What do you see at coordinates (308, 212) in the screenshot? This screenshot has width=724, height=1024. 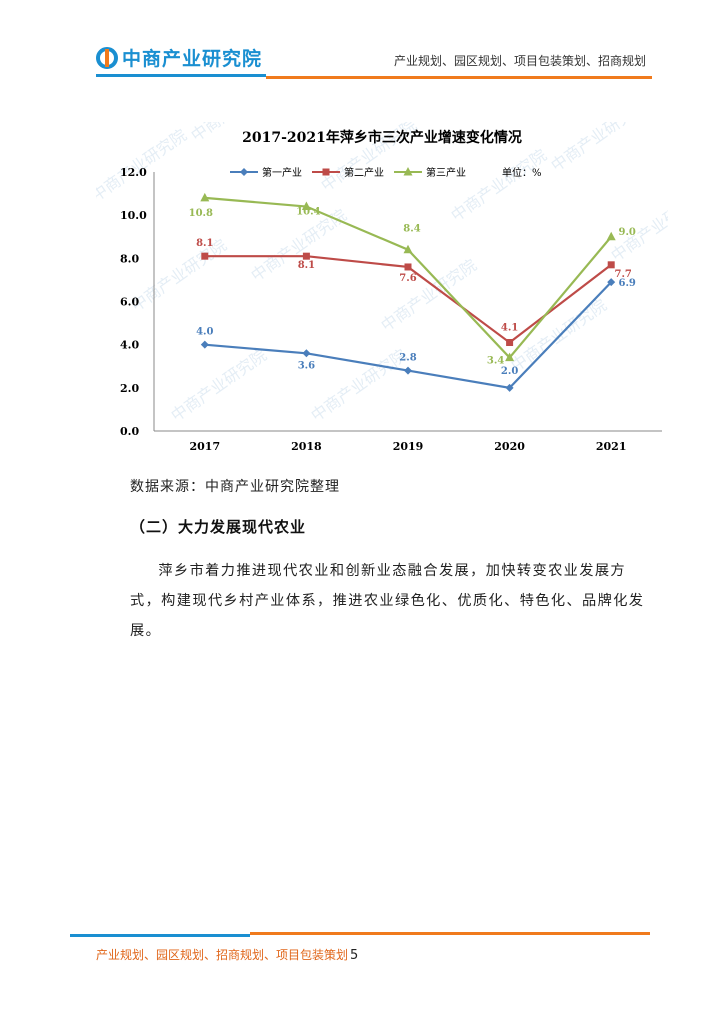 I see `data-label: 10.4` at bounding box center [308, 212].